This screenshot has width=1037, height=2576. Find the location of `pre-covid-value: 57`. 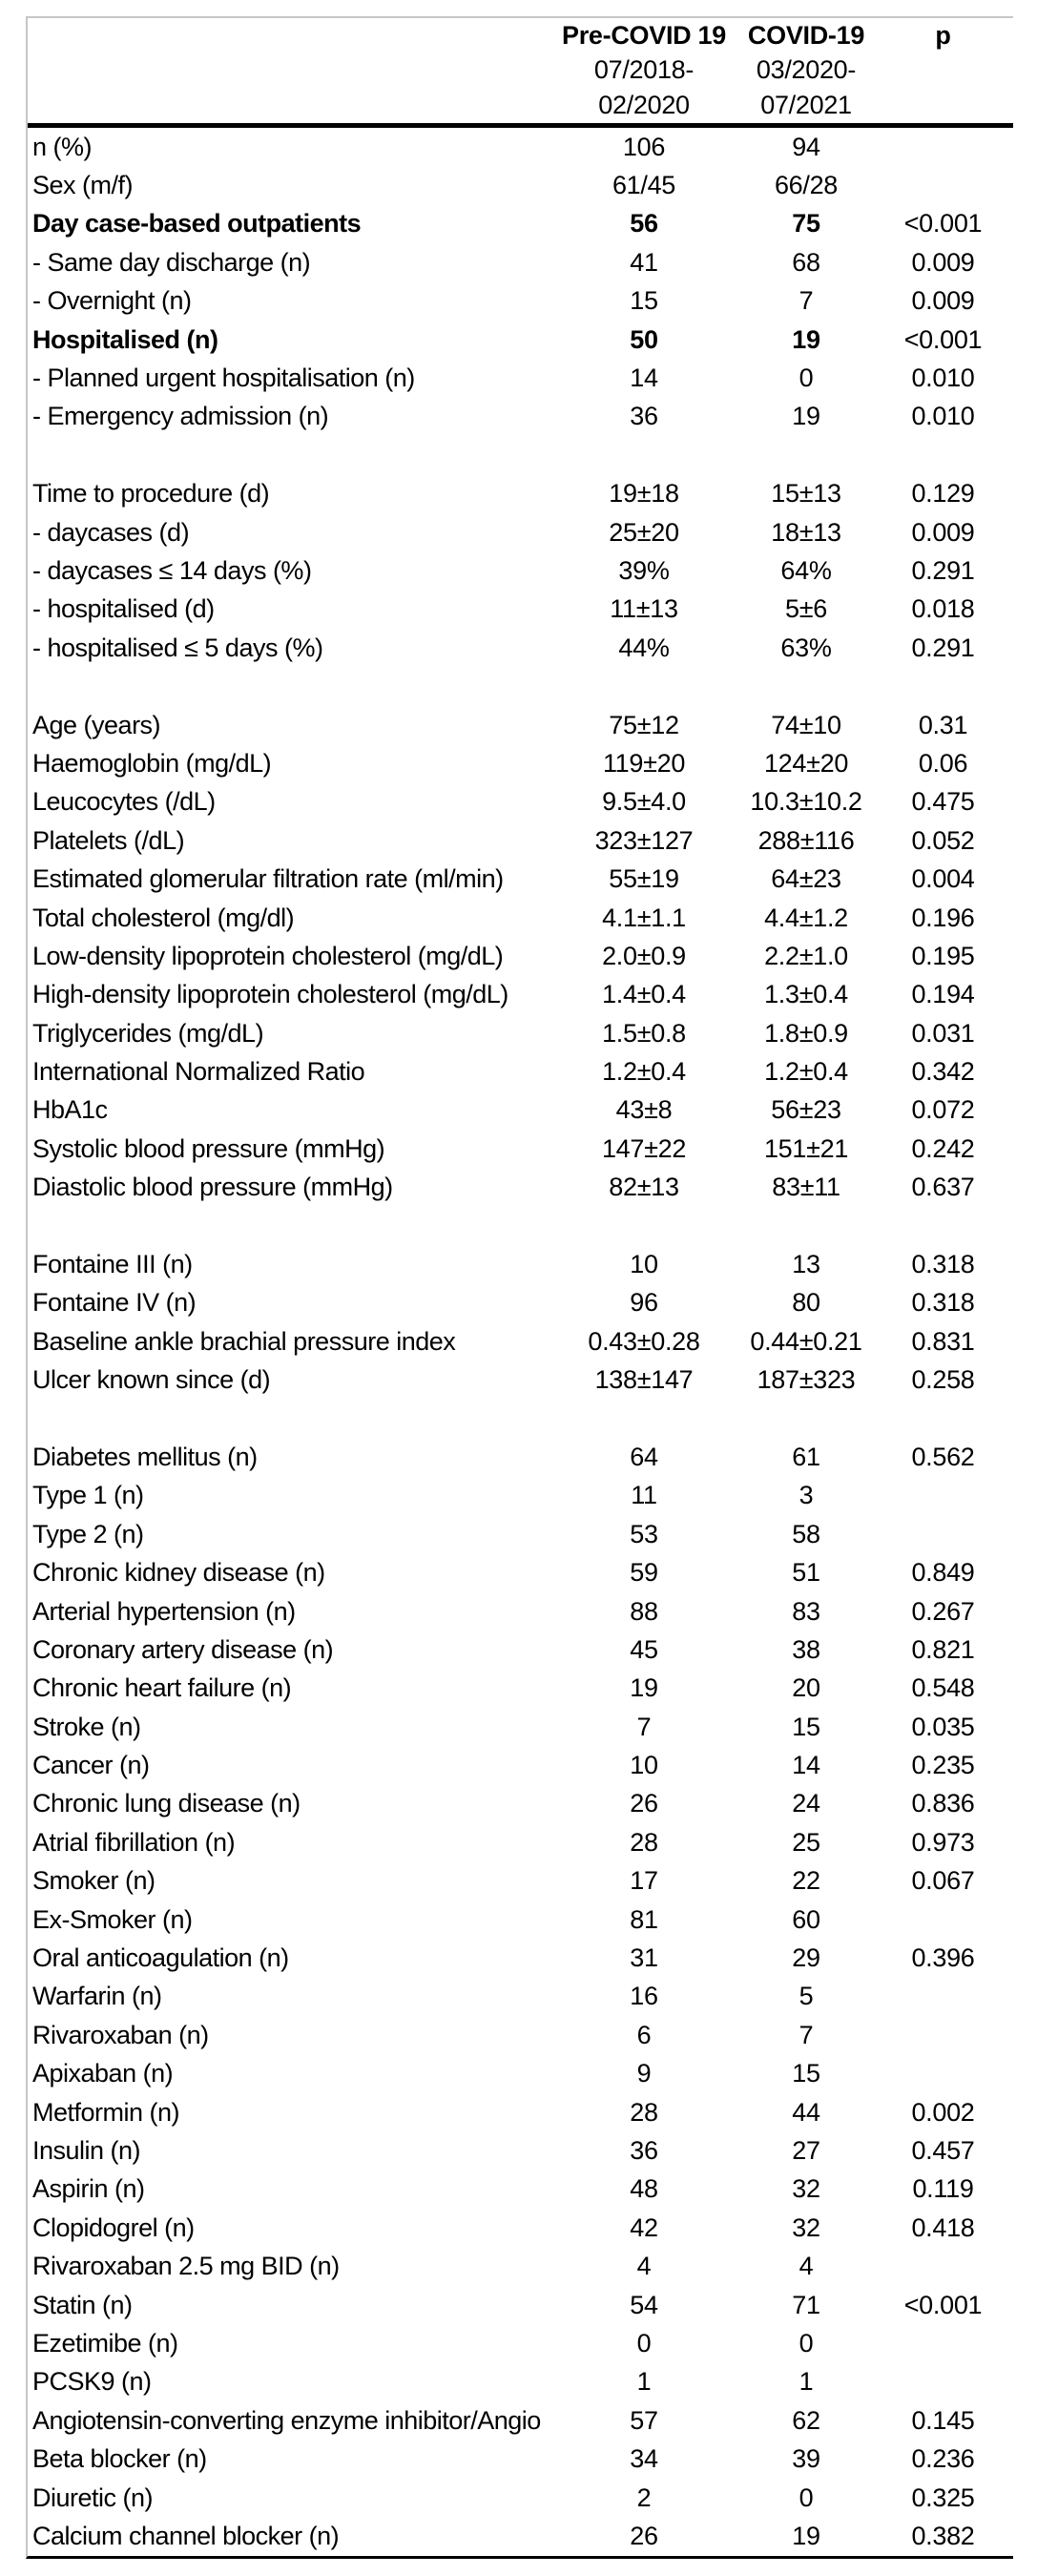

pre-covid-value: 57 is located at coordinates (644, 2420).